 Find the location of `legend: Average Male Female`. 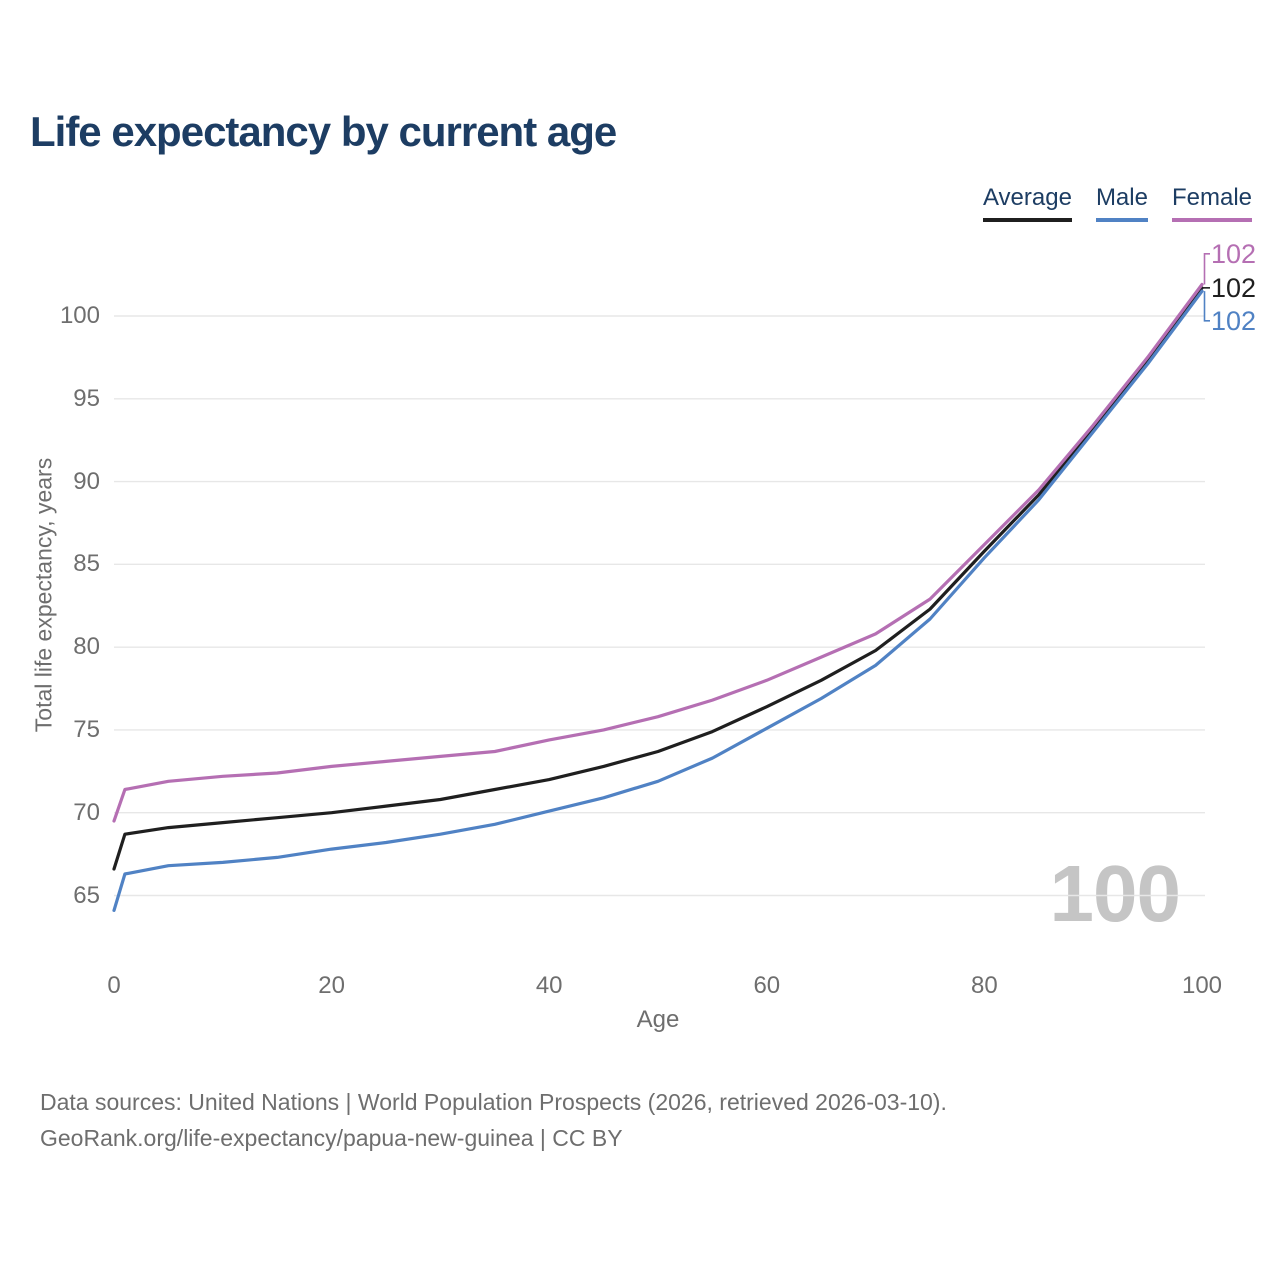

legend: Average Male Female is located at coordinates (1117, 203).